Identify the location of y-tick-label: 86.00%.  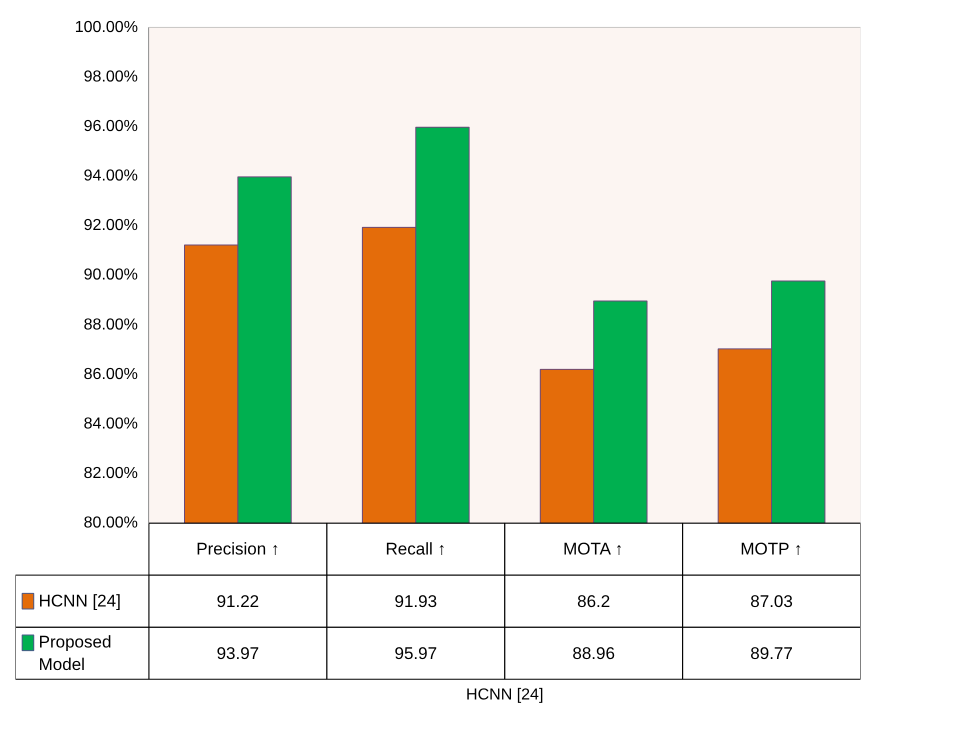
(111, 374).